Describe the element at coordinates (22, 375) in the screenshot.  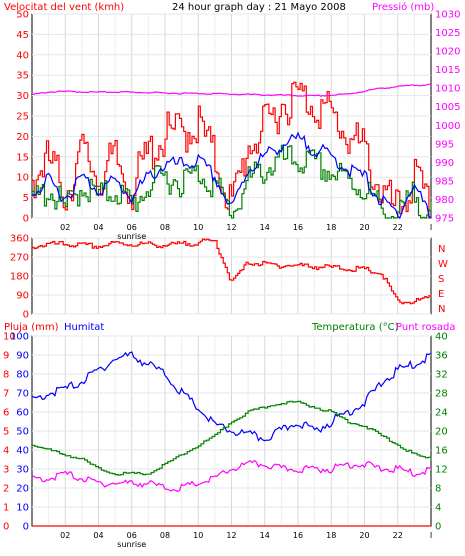
I see `y-tick-label: 80` at that location.